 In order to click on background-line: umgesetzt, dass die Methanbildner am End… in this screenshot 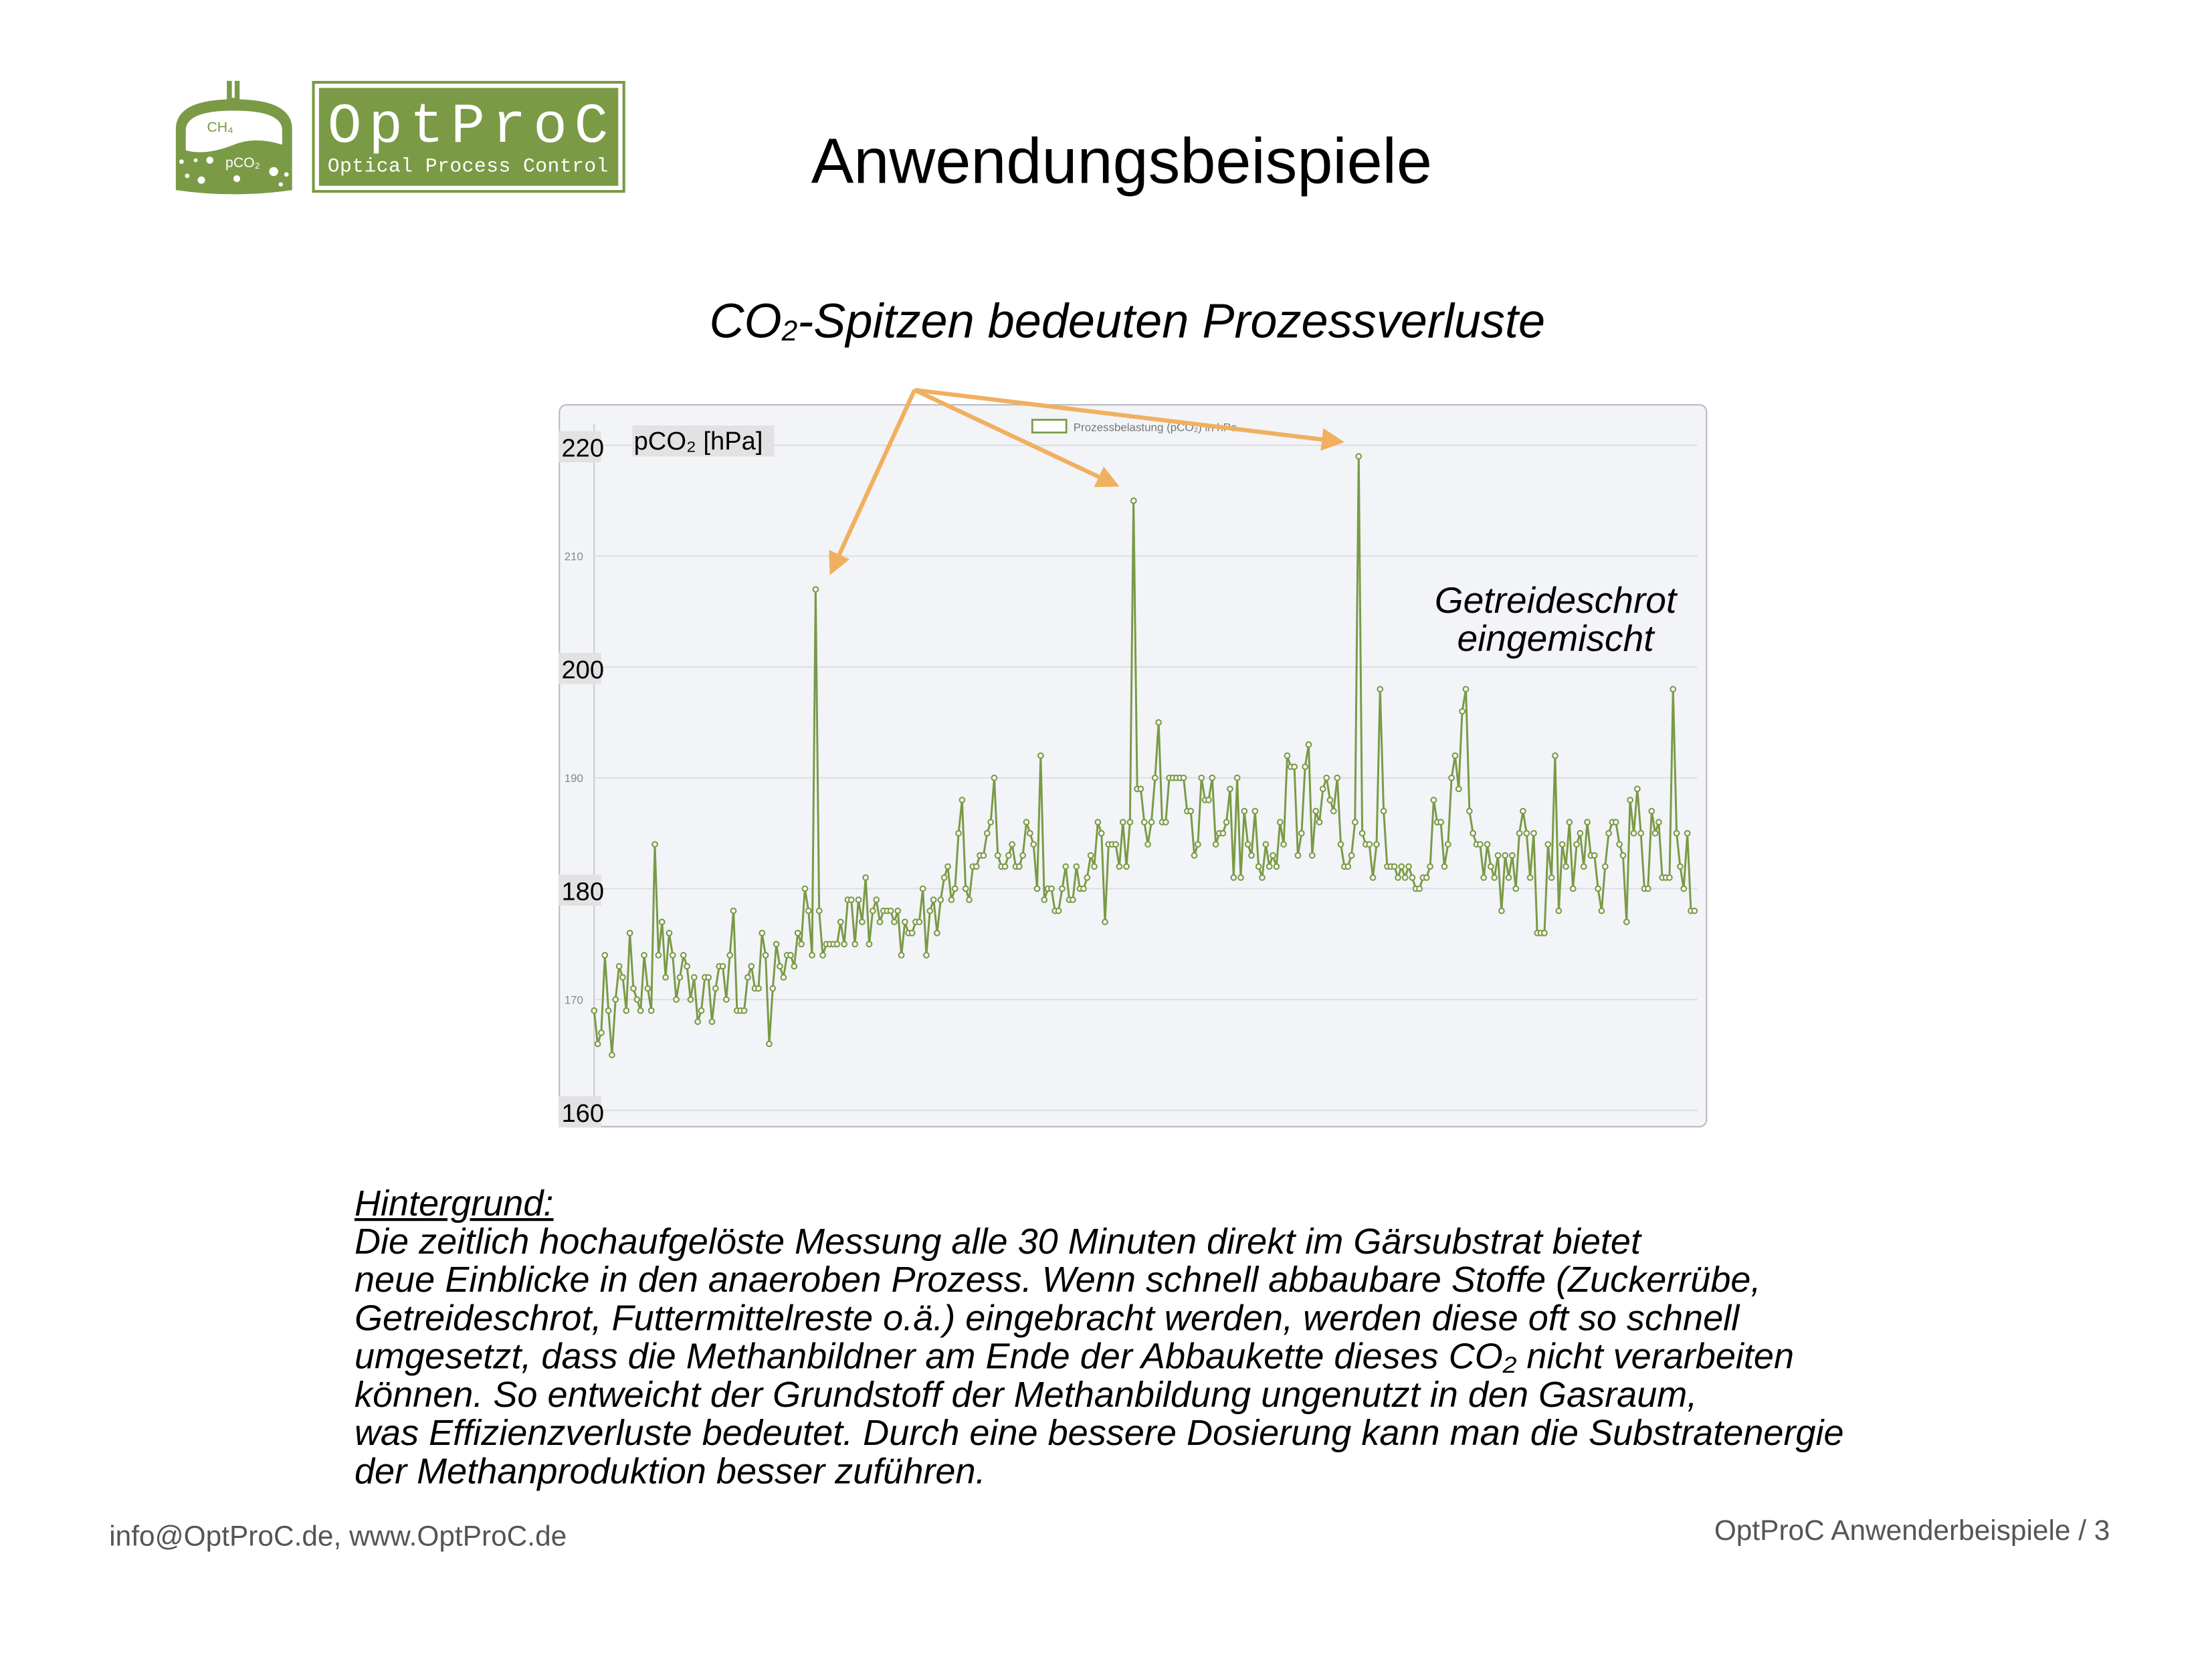, I will do `click(1074, 1357)`.